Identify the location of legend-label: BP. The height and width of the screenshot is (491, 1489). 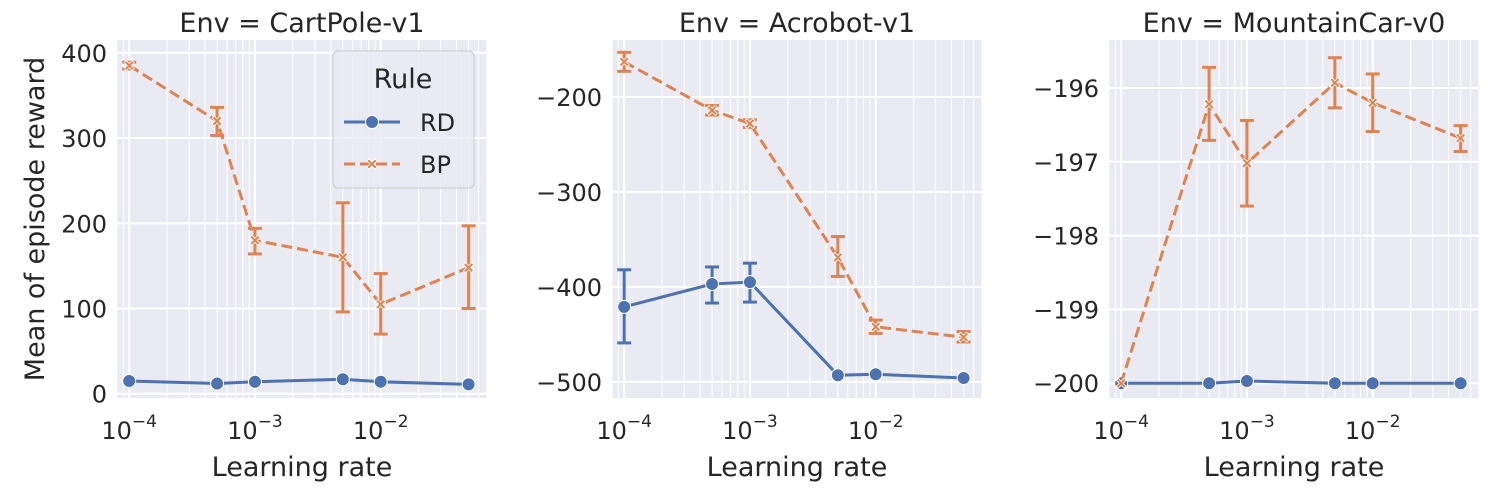
(435, 165).